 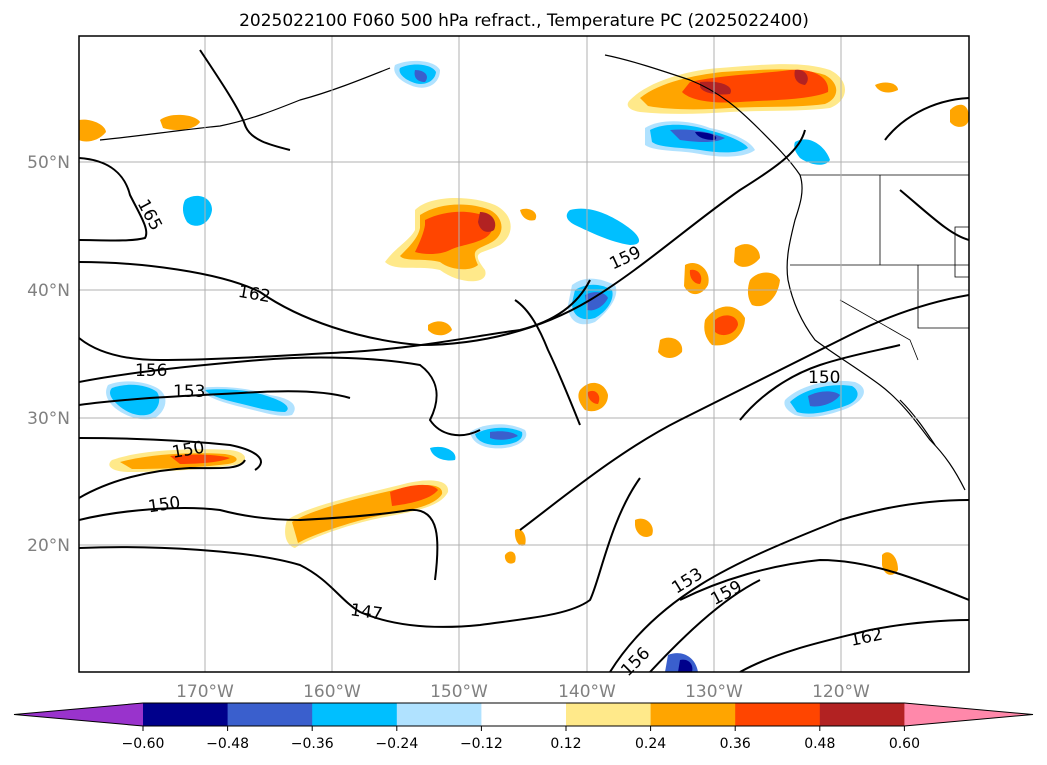 What do you see at coordinates (565, 744) in the screenshot?
I see `colorbar-tick-label: 0.12` at bounding box center [565, 744].